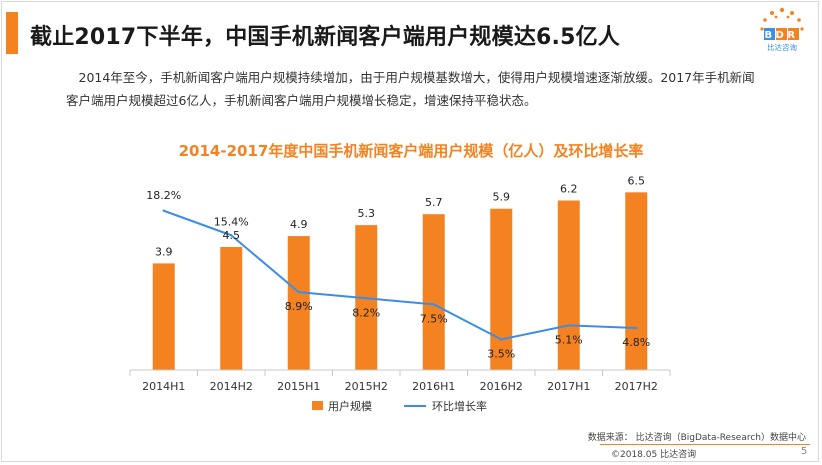 The image size is (822, 465). What do you see at coordinates (569, 189) in the screenshot?
I see `bar-label-2017H1: 6.2` at bounding box center [569, 189].